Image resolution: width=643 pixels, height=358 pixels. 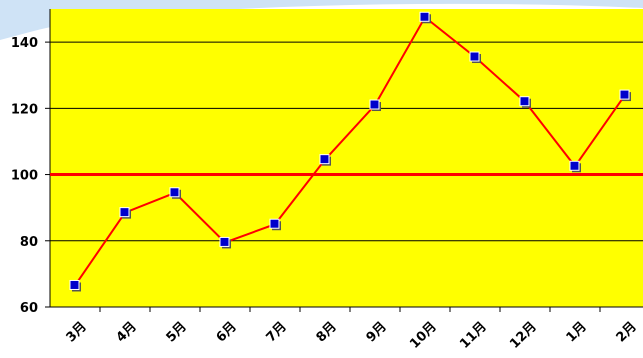 I want to click on x-tick-label-10: 1月, so click(x=577, y=332).